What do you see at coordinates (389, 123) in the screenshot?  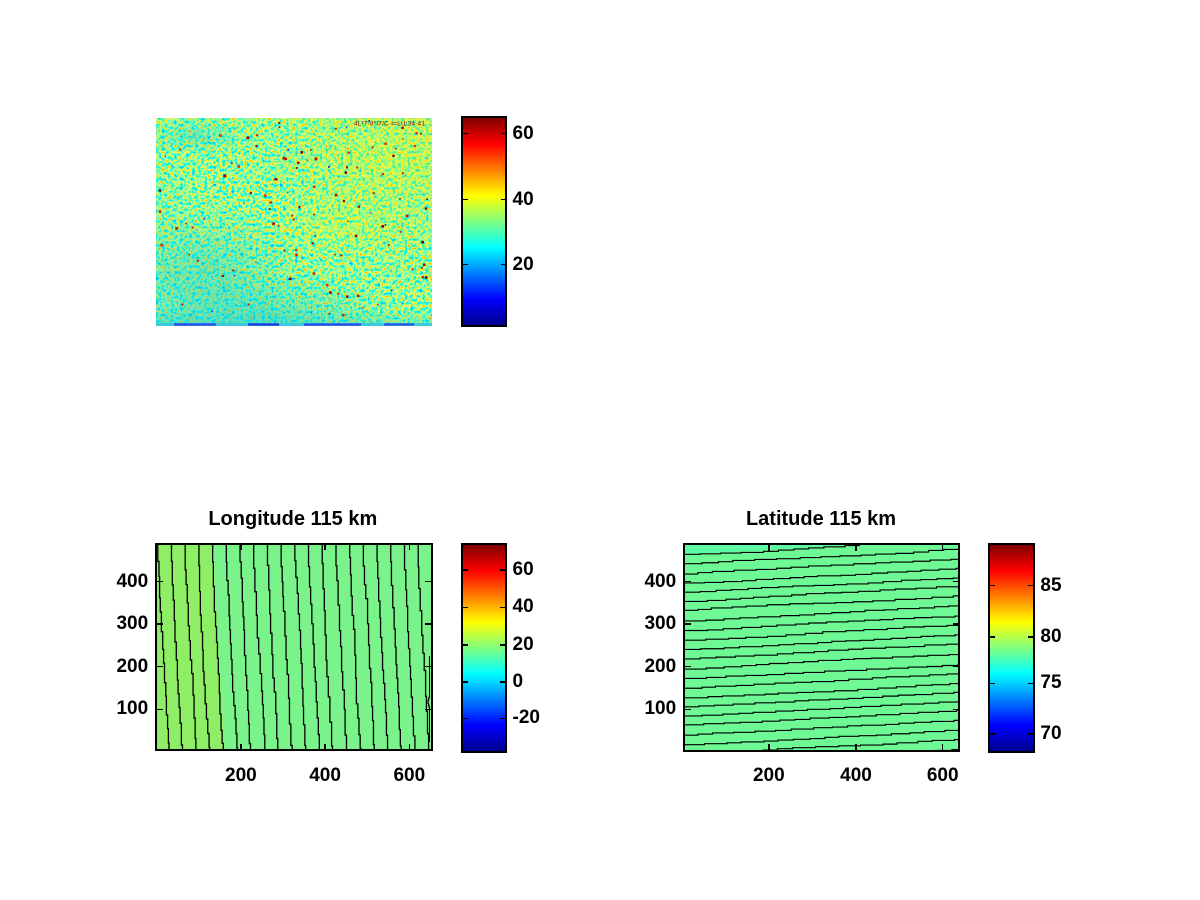 I see `svg-text: 4L²7·8*I7/C·I=LU:34·41` at bounding box center [389, 123].